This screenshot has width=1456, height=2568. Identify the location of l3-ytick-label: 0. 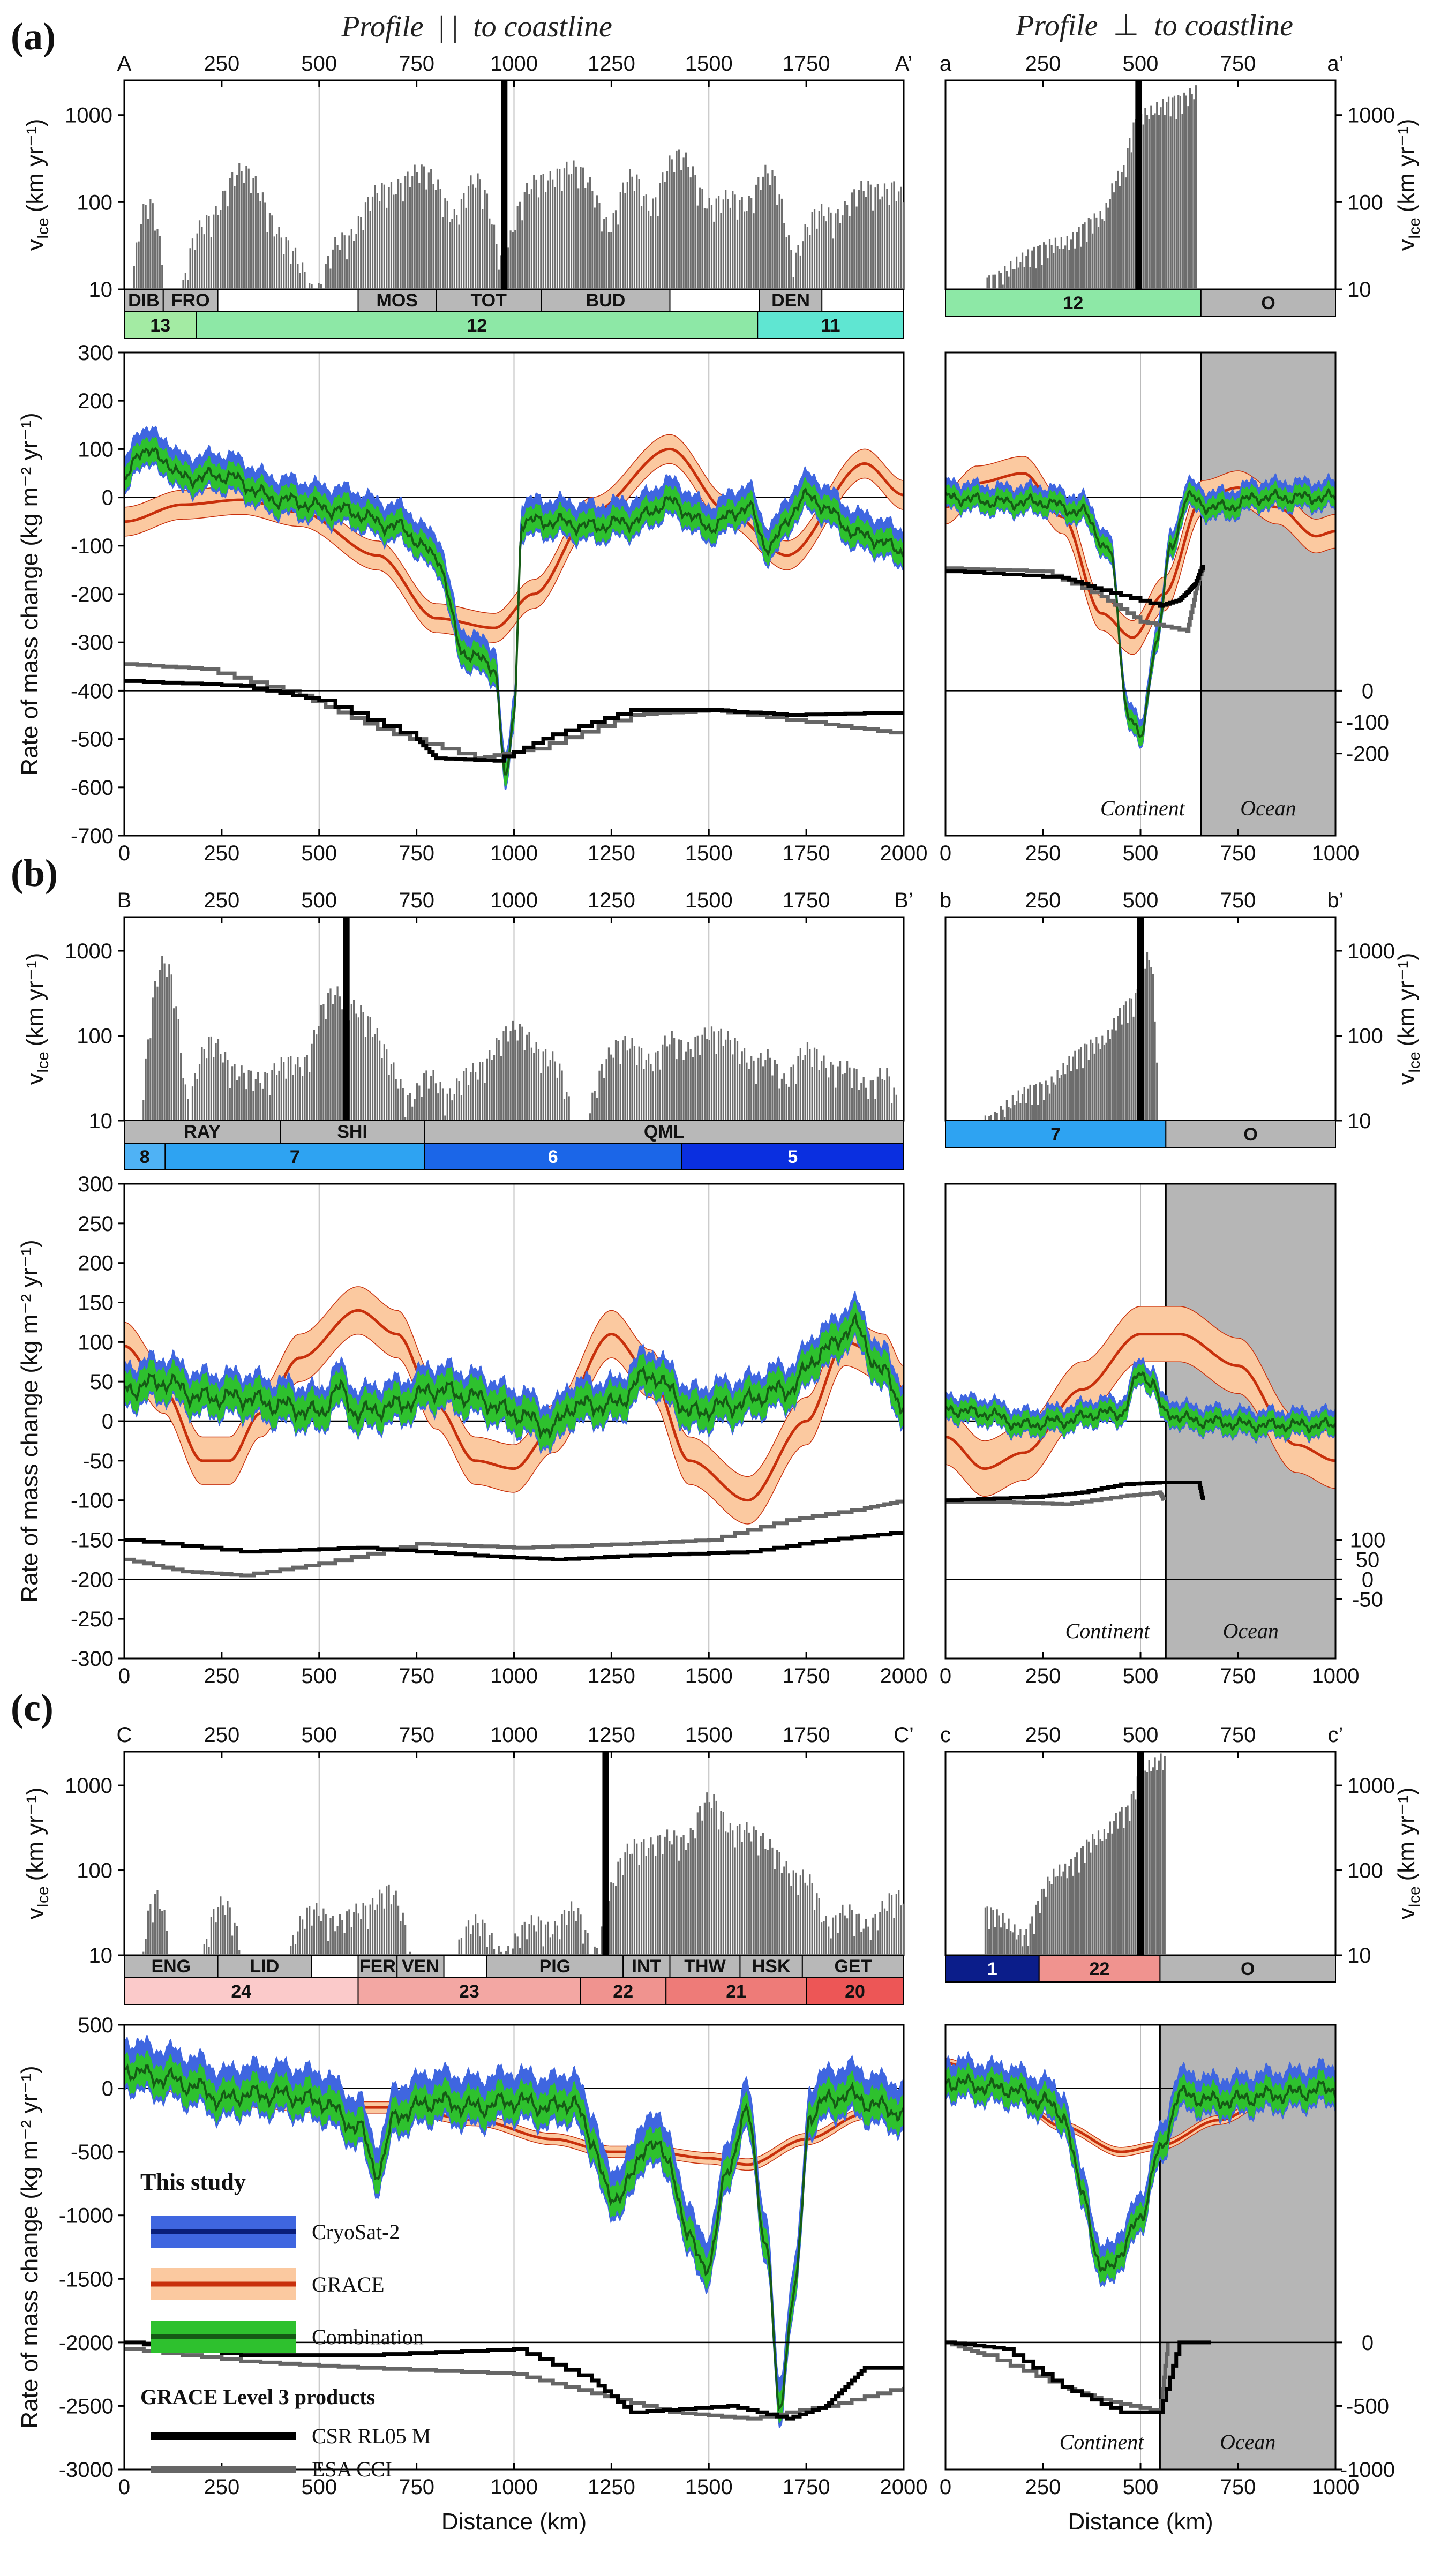
(1368, 1579).